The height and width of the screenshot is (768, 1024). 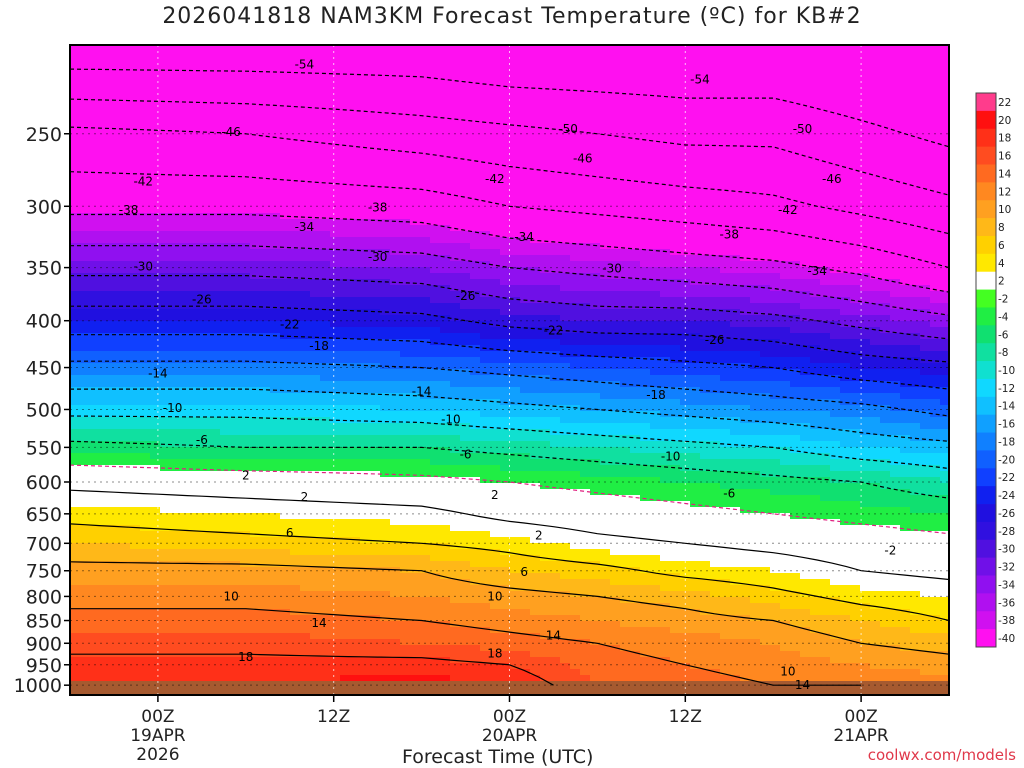 What do you see at coordinates (1001, 228) in the screenshot?
I see `colorbar-label: 8` at bounding box center [1001, 228].